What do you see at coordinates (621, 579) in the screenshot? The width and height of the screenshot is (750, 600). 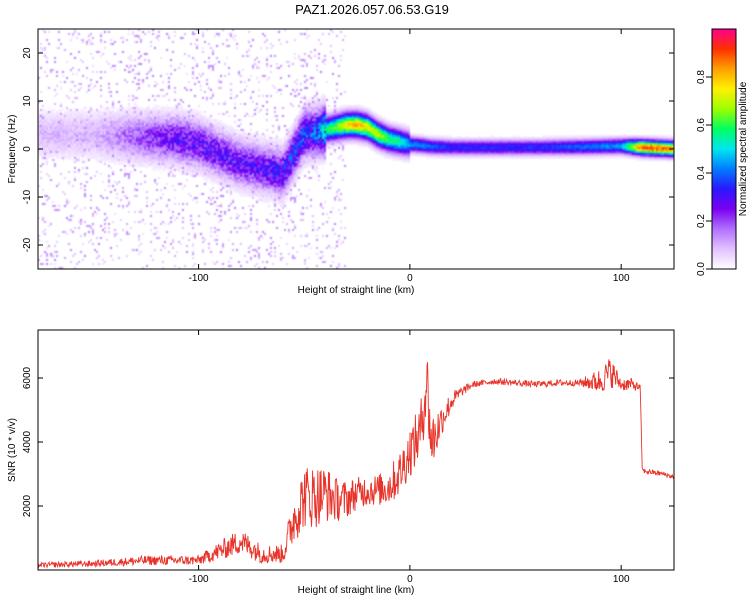 I see `snr-x-tick-label: 100` at bounding box center [621, 579].